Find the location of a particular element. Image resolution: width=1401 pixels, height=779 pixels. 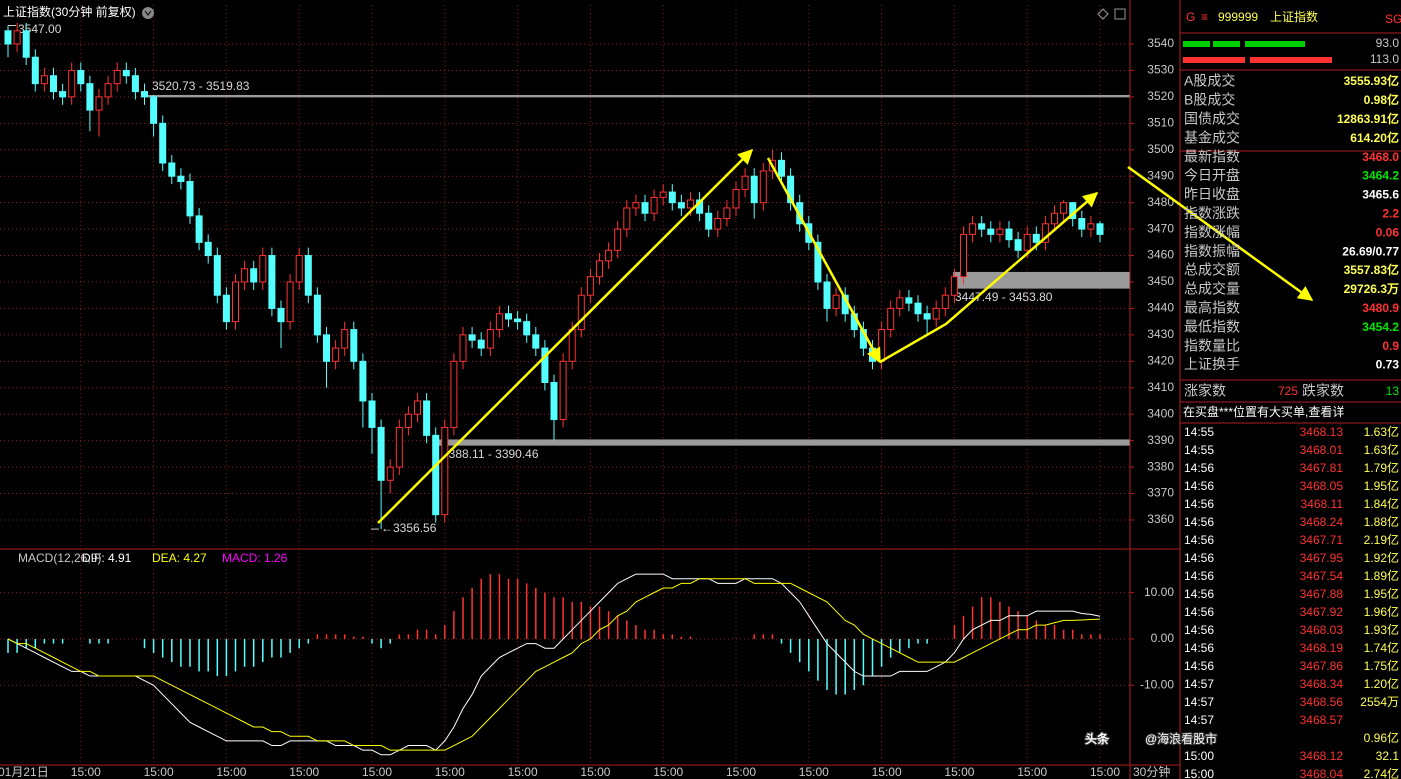

notice: 在买盘***位置有大买单,查看详 is located at coordinates (1263, 411).